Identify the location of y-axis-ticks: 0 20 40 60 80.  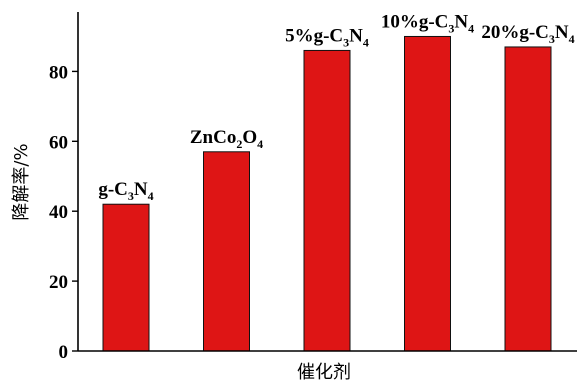
(63, 212).